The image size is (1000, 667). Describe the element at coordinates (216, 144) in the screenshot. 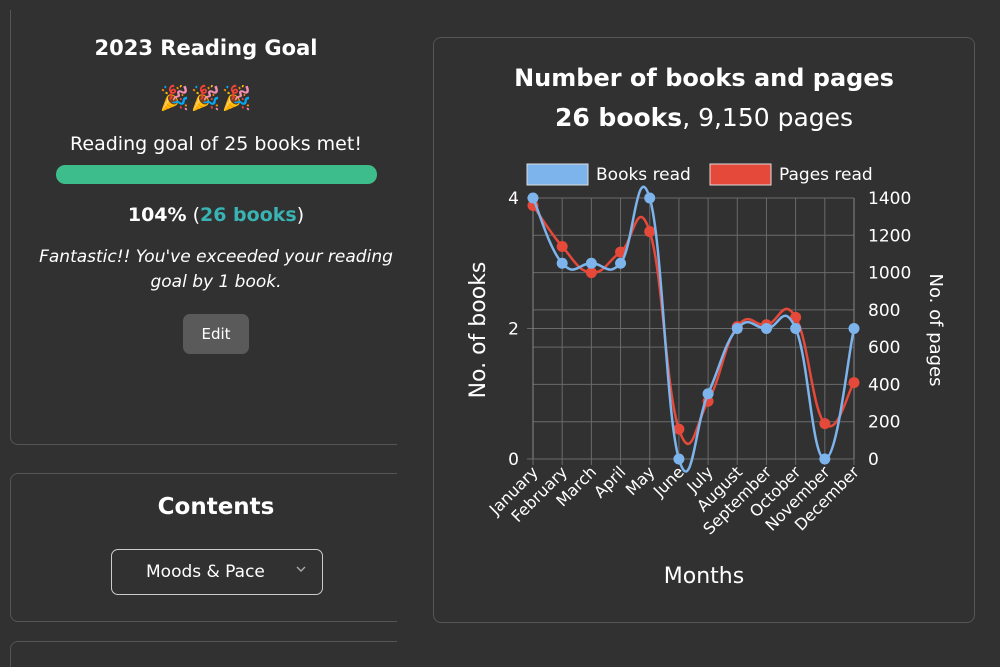

I see `goal-met-text: Reading goal of 25 books met!` at that location.